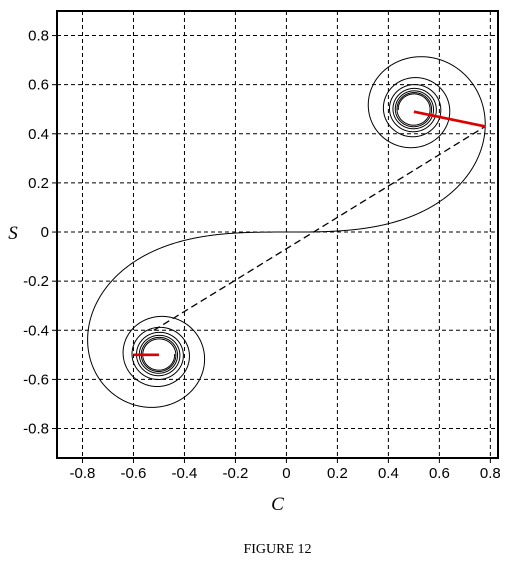  What do you see at coordinates (36, 379) in the screenshot?
I see `y-tick-label: -0.6` at bounding box center [36, 379].